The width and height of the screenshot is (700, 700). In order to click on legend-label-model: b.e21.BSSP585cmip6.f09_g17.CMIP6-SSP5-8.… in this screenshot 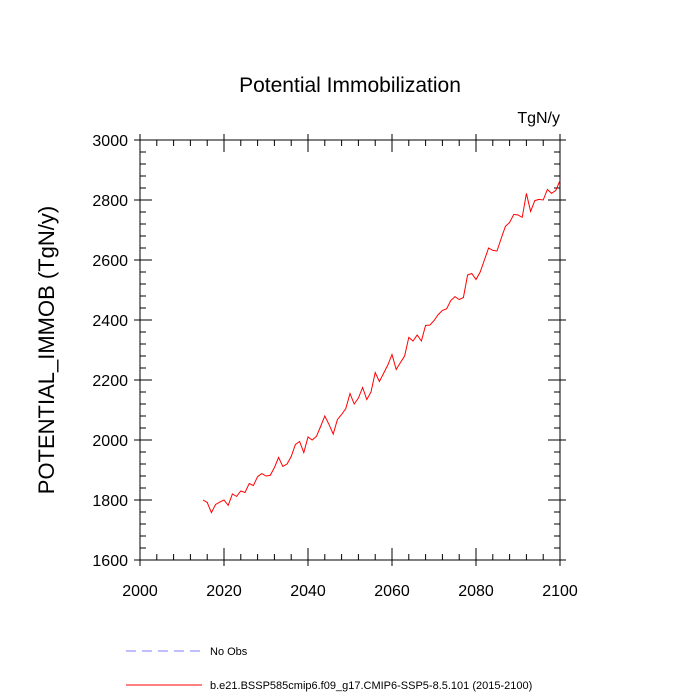, I will do `click(371, 686)`.